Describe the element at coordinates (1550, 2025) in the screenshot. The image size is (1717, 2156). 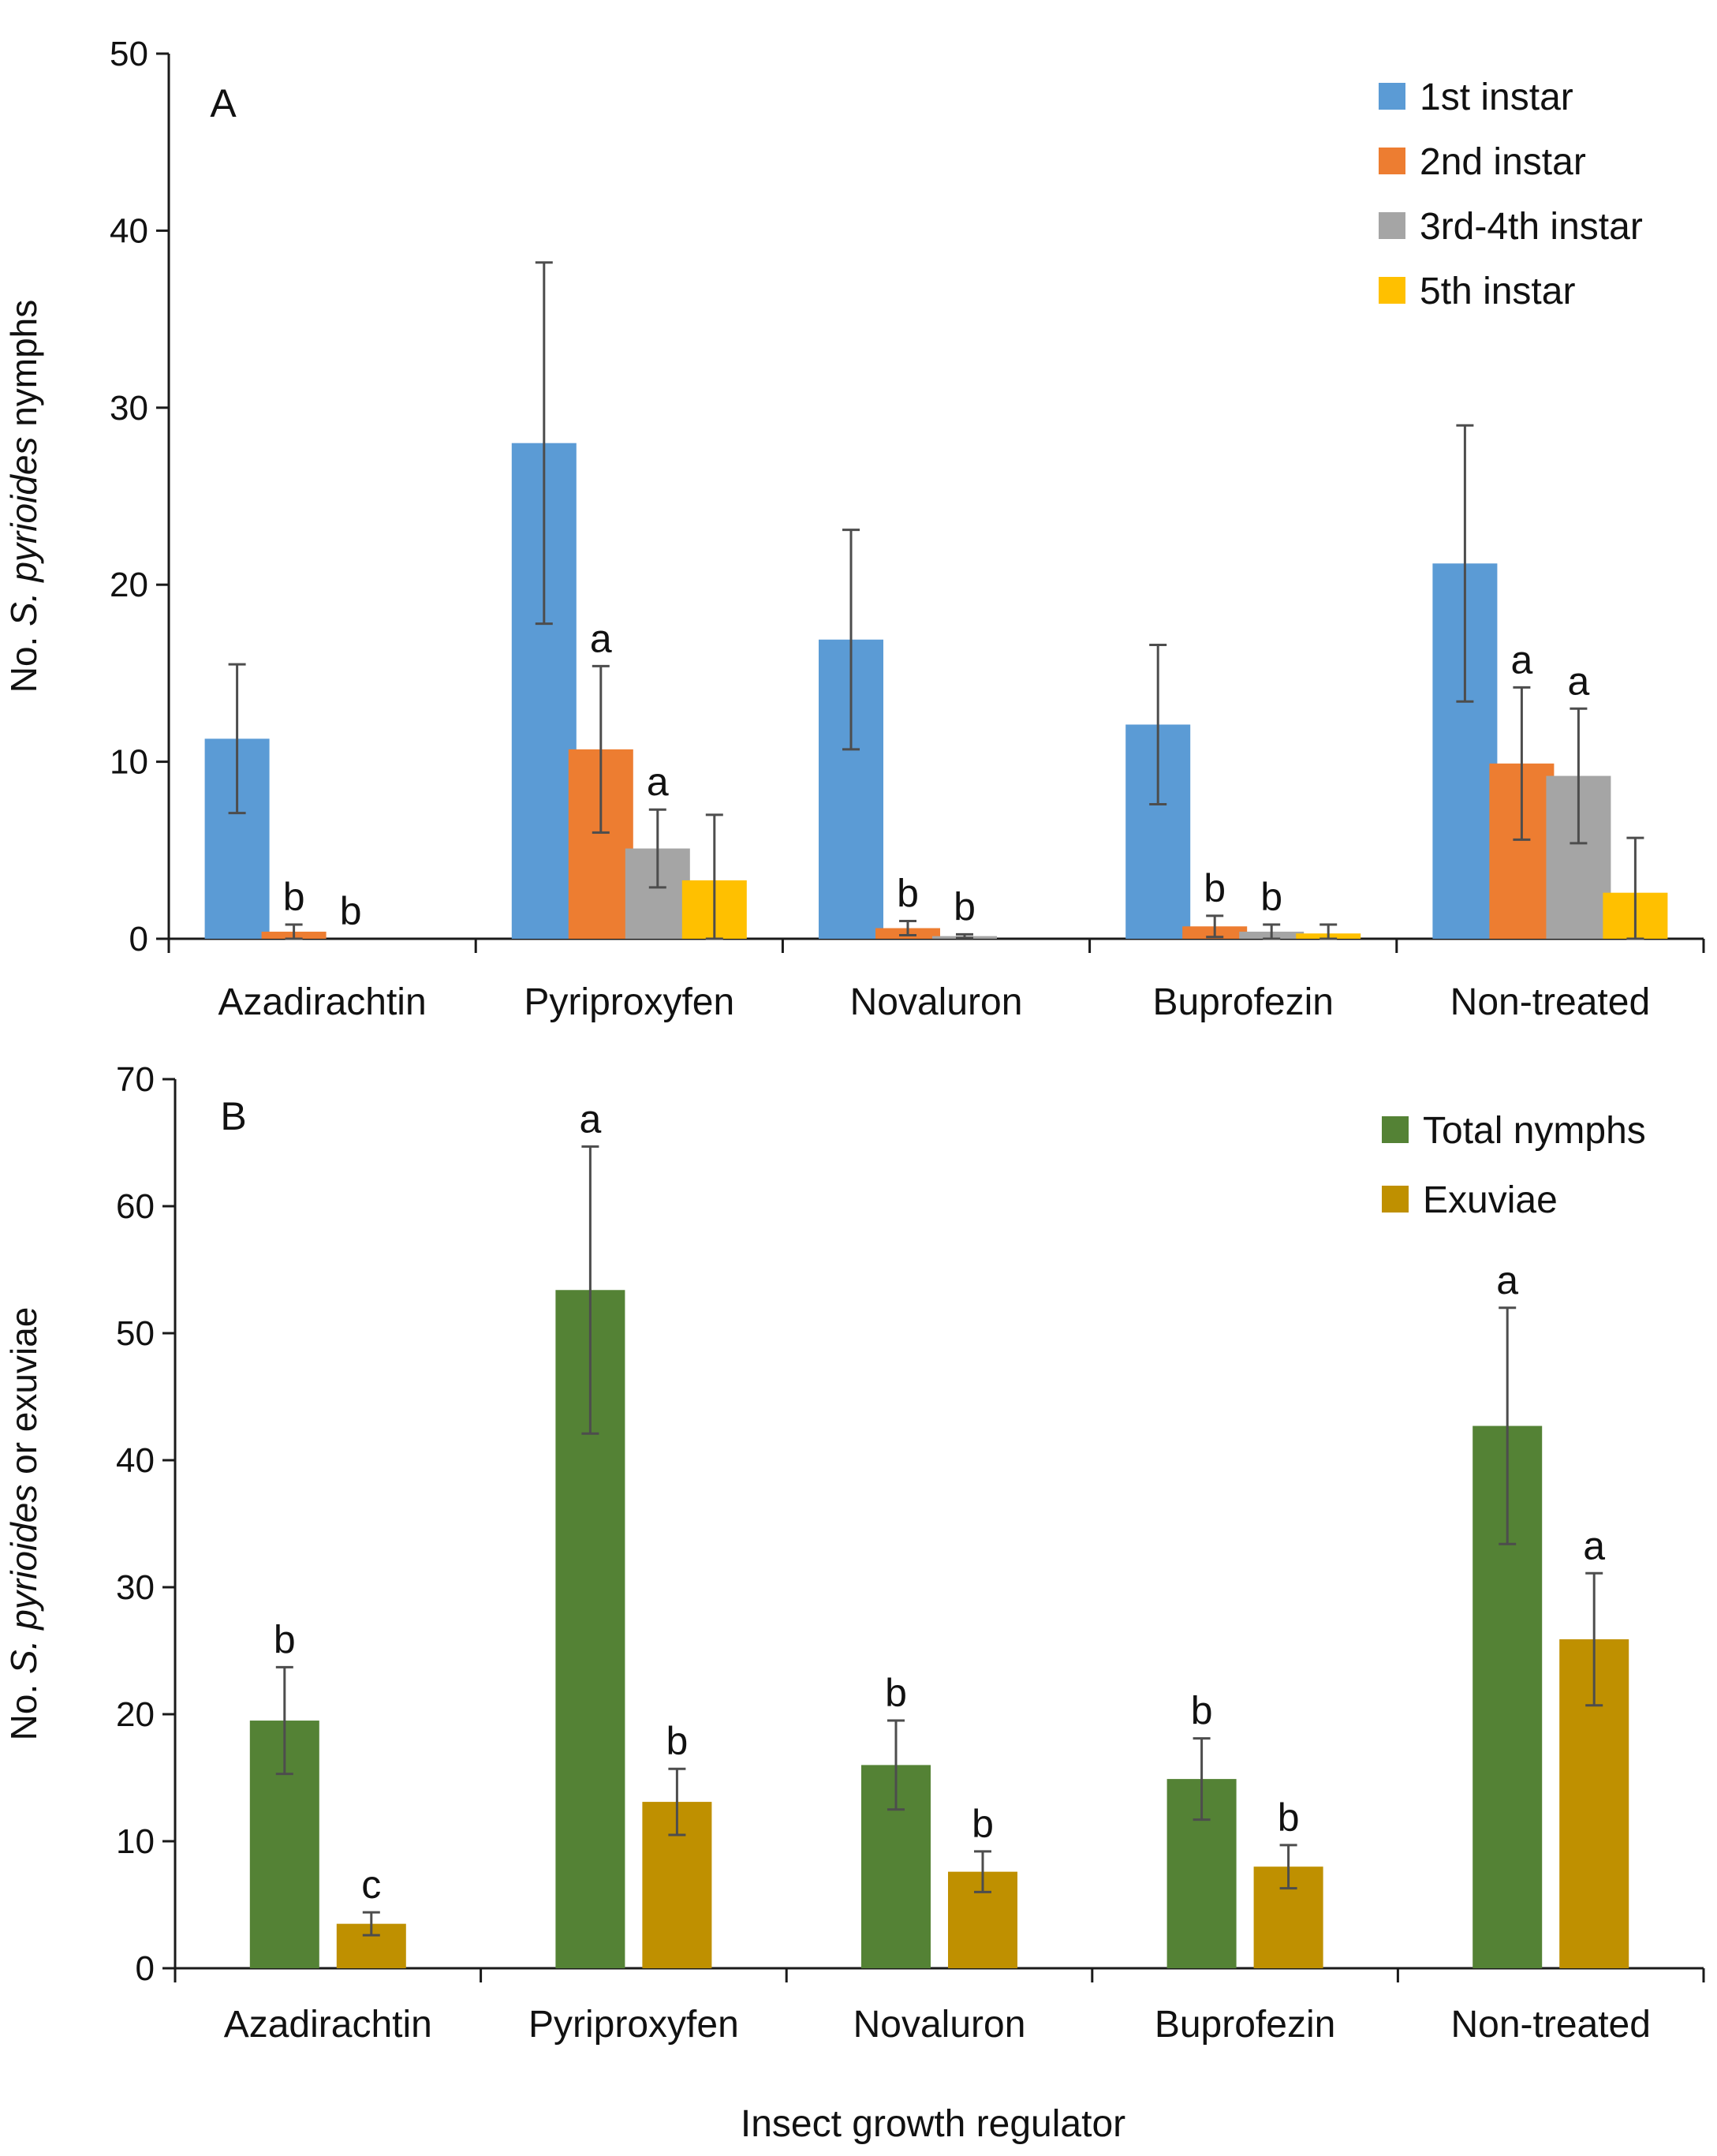
I see `panel-b-category-label: Non-treated` at that location.